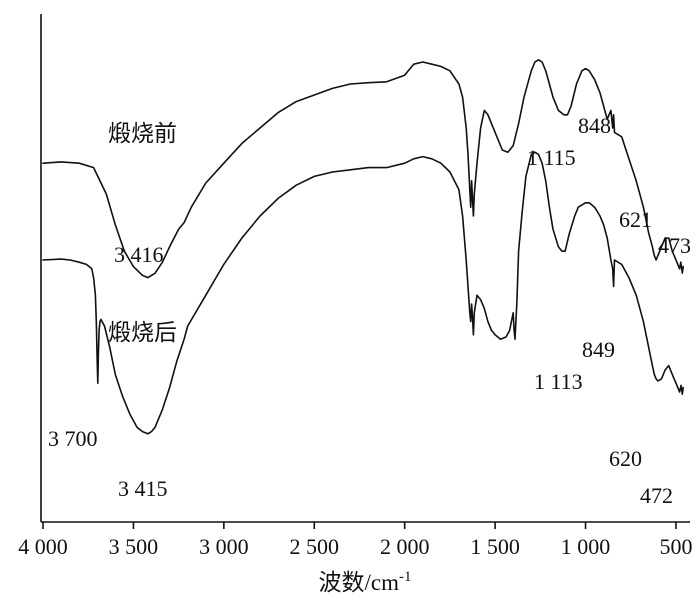  What do you see at coordinates (558, 381) in the screenshot?
I see `peak-label-1113: 1 113` at bounding box center [558, 381].